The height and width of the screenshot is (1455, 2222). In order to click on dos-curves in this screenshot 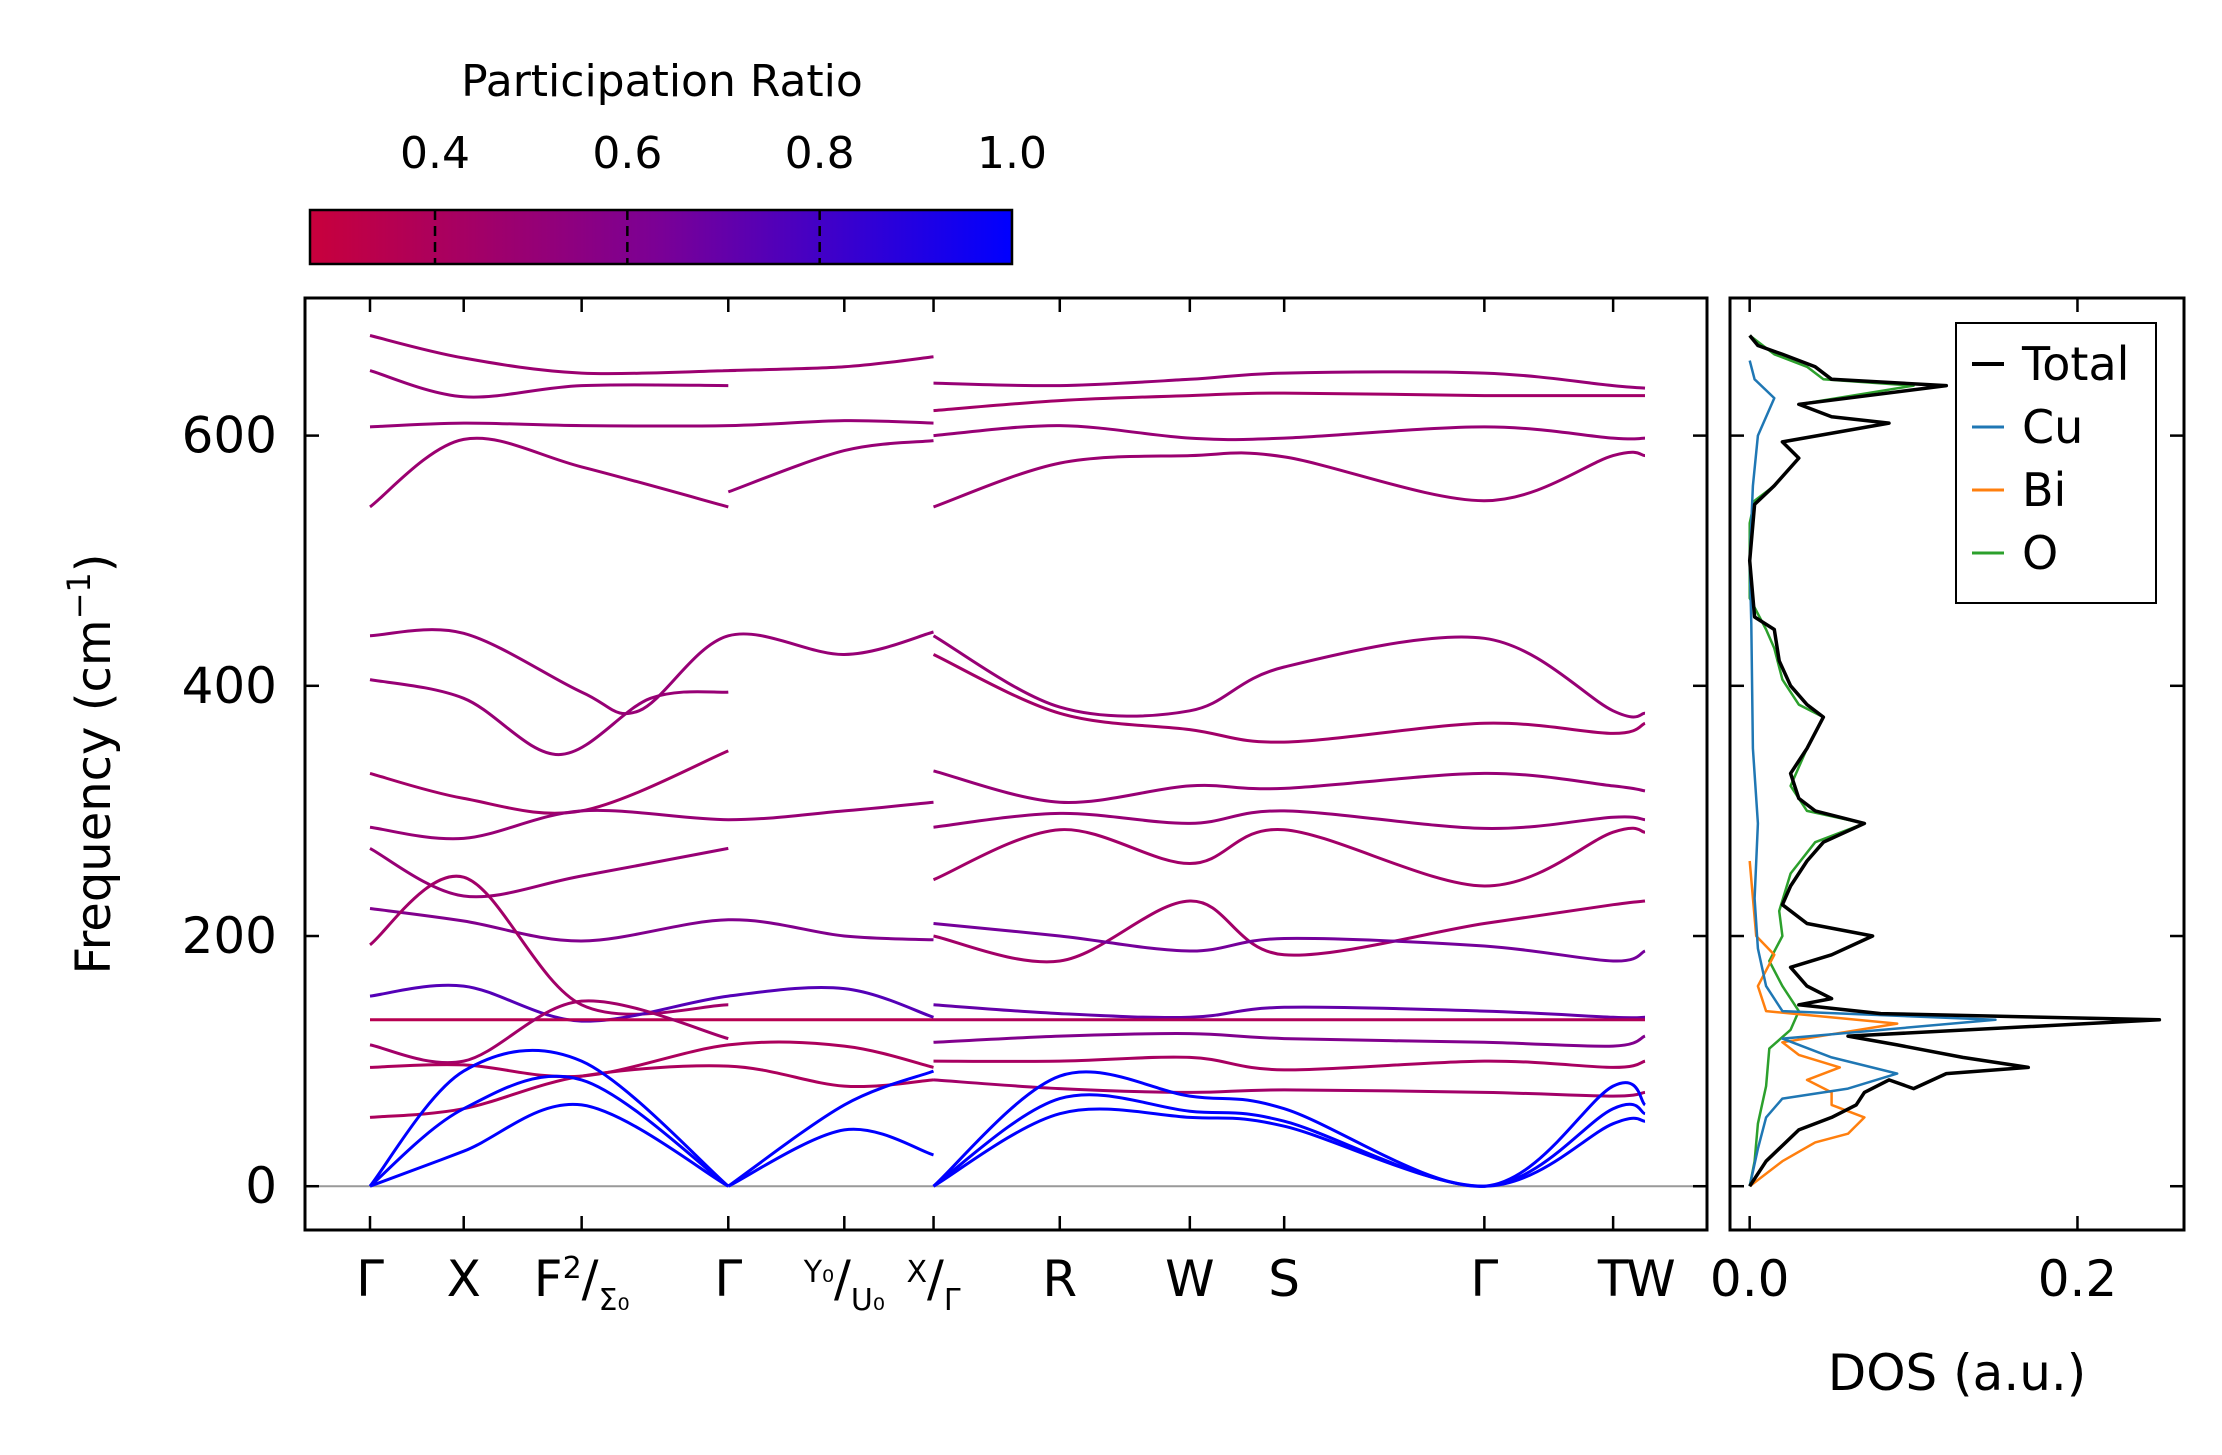, I will do `click(1954, 761)`.